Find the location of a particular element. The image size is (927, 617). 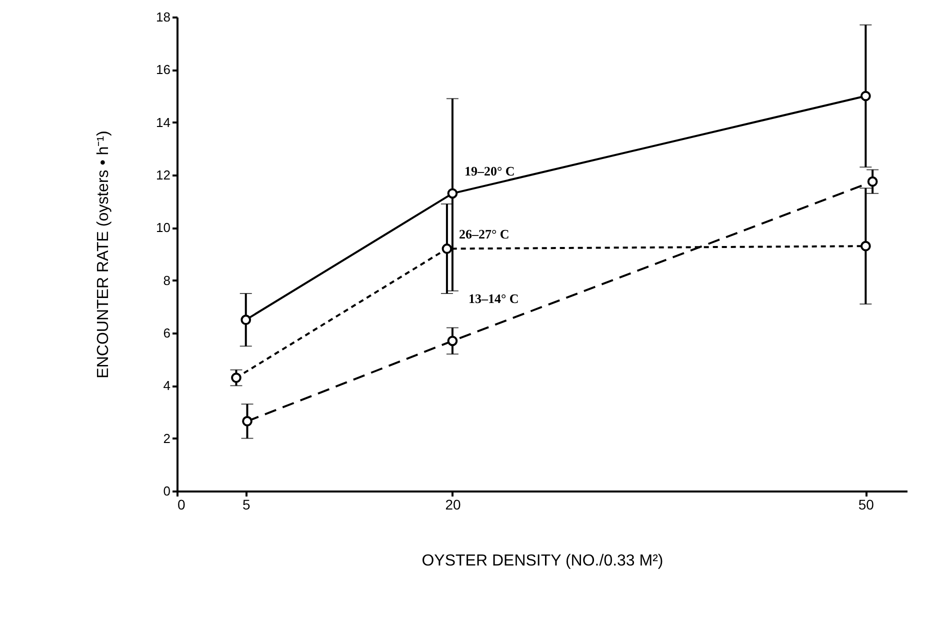

y-tick-label: 12 is located at coordinates (163, 175).